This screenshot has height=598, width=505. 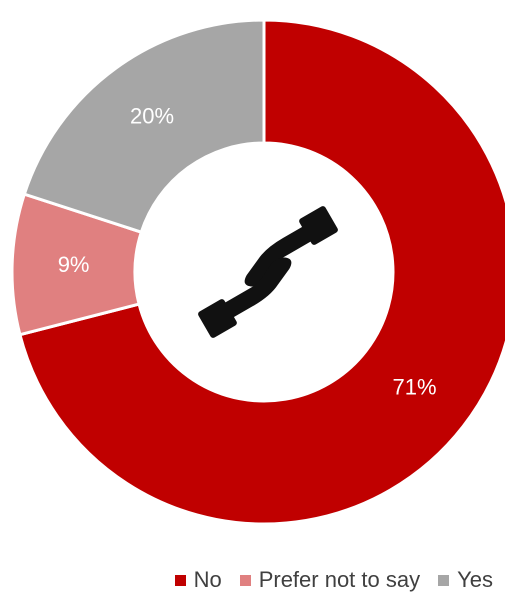 What do you see at coordinates (475, 579) in the screenshot?
I see `legend-label-yes: Yes` at bounding box center [475, 579].